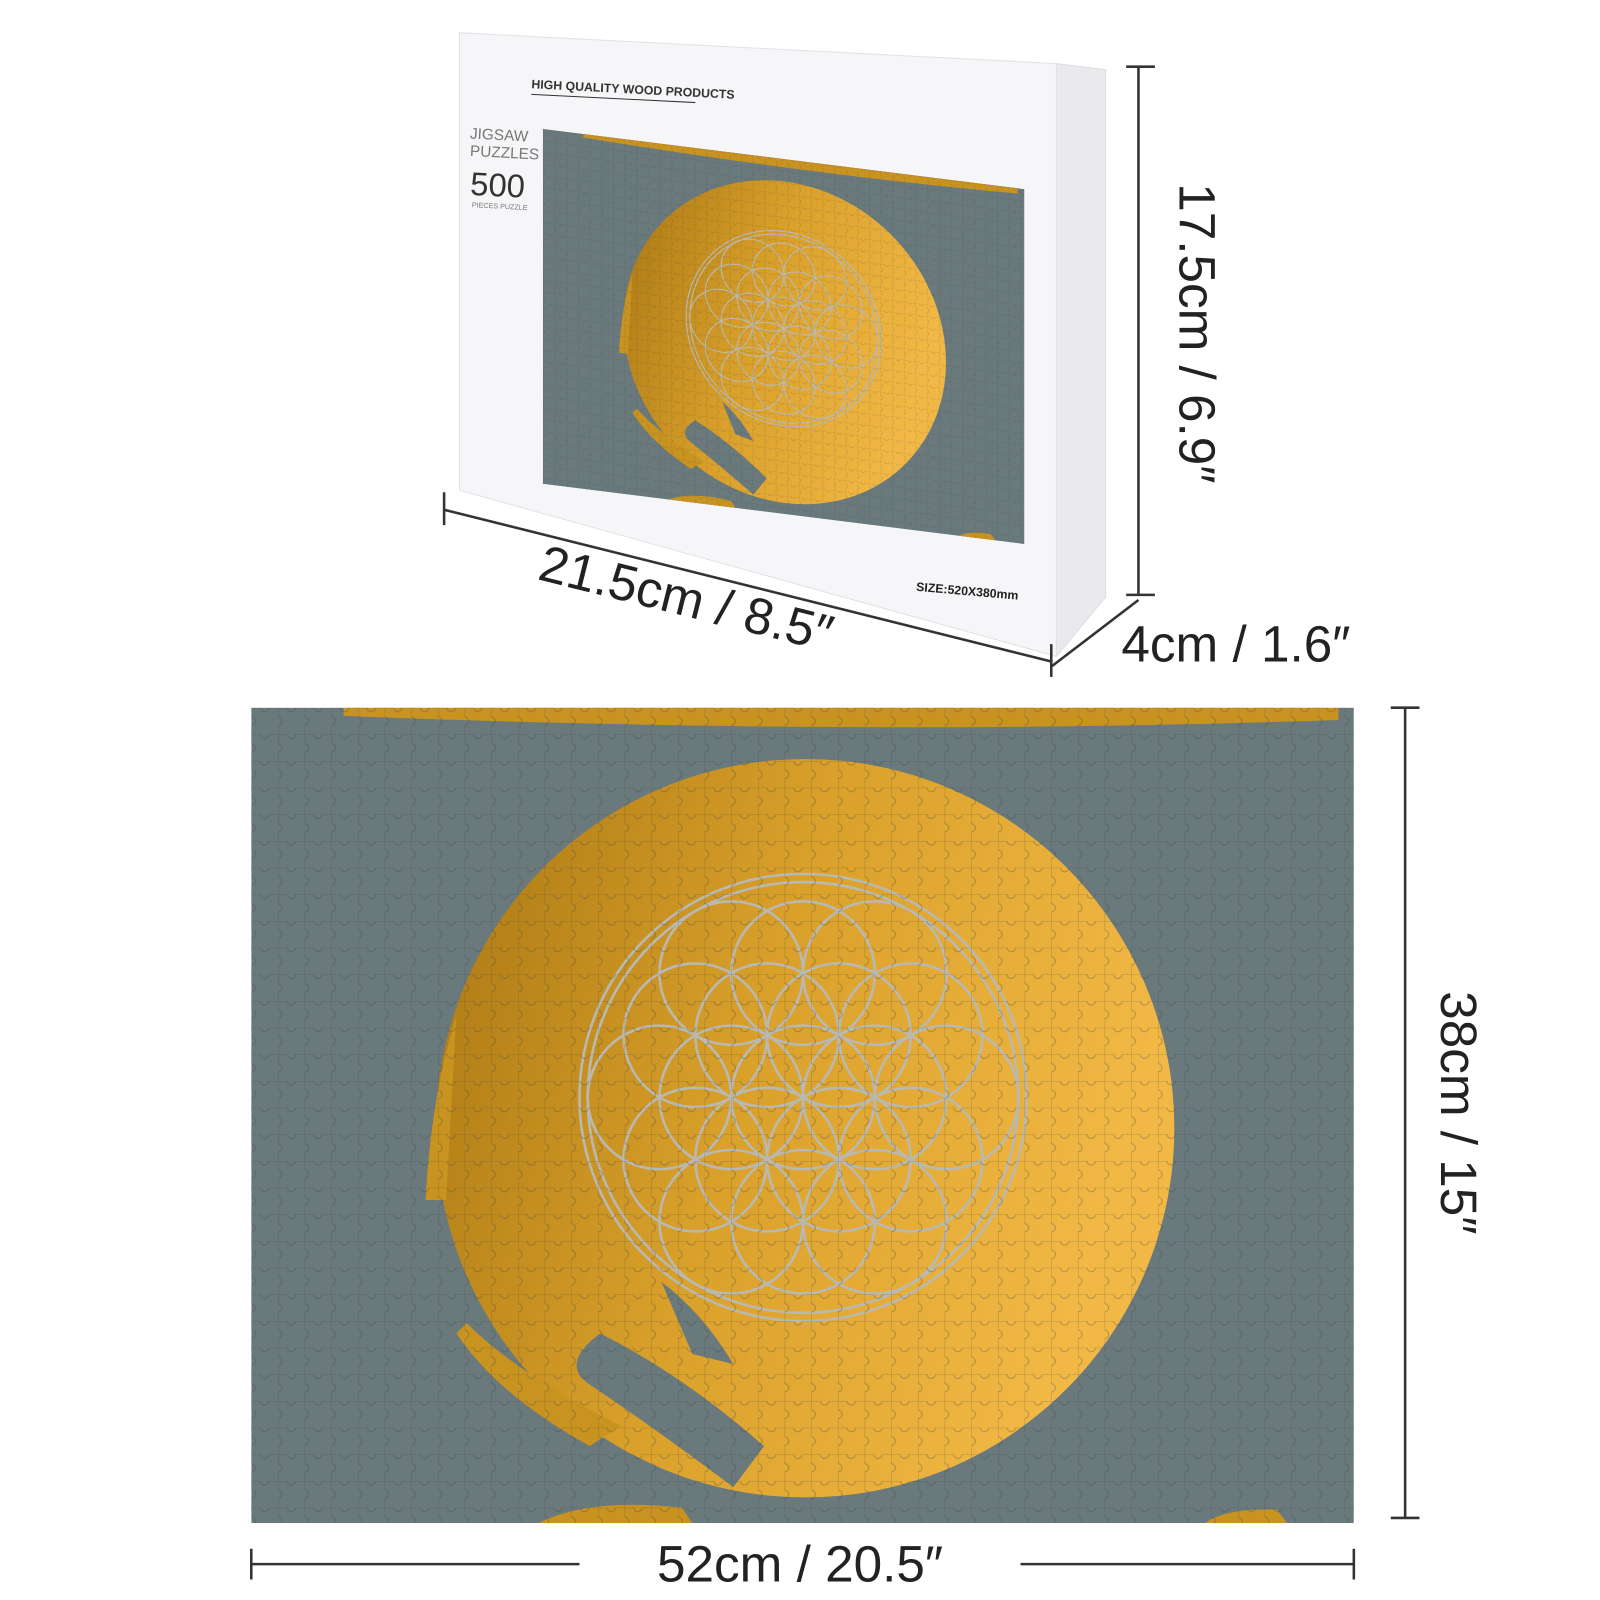 This screenshot has width=1600, height=1600. Describe the element at coordinates (1235, 644) in the screenshot. I see `box-depth-label: 4cm / 1.6″` at that location.